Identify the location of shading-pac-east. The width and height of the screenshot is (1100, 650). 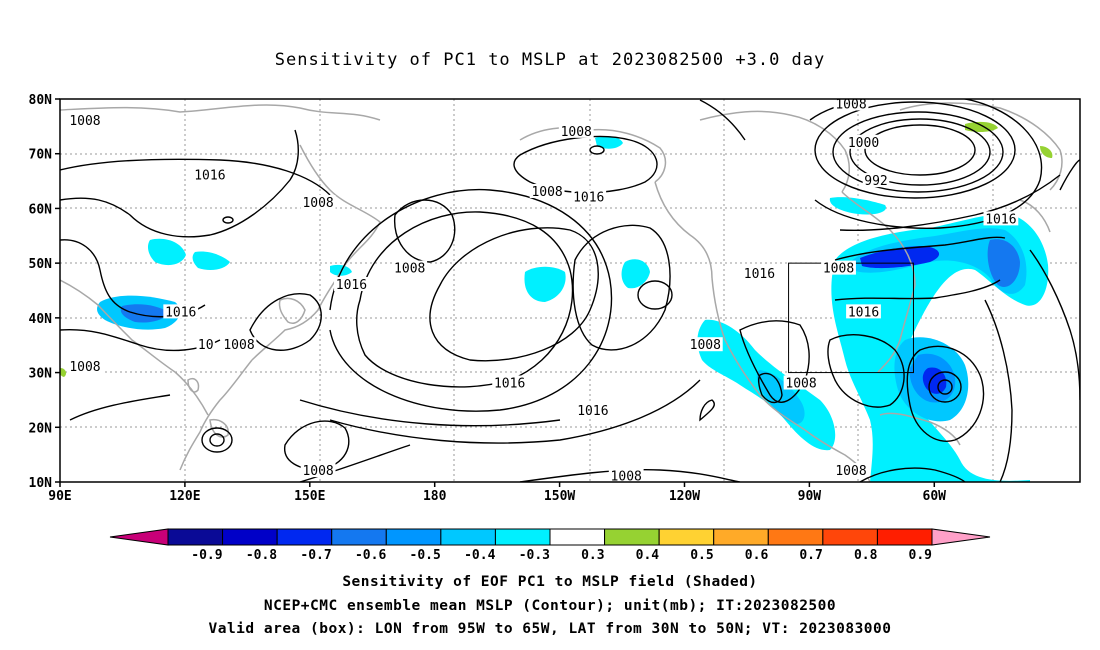
(545, 284).